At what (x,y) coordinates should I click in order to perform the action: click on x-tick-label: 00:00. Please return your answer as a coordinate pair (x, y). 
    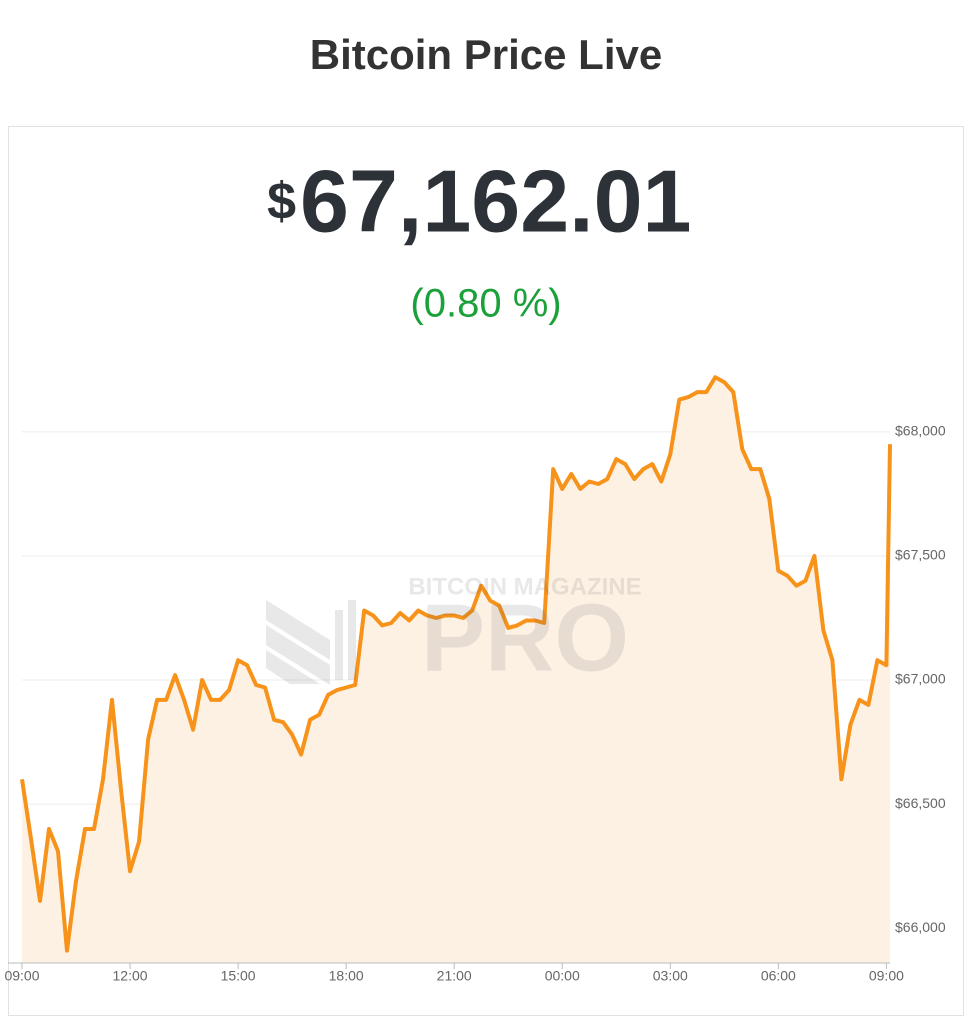
    Looking at the image, I should click on (562, 976).